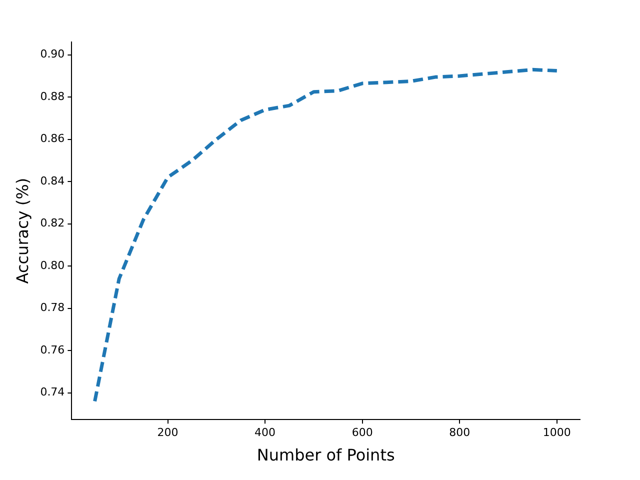 The image size is (640, 480). I want to click on y-tick-label: 0.84, so click(52, 181).